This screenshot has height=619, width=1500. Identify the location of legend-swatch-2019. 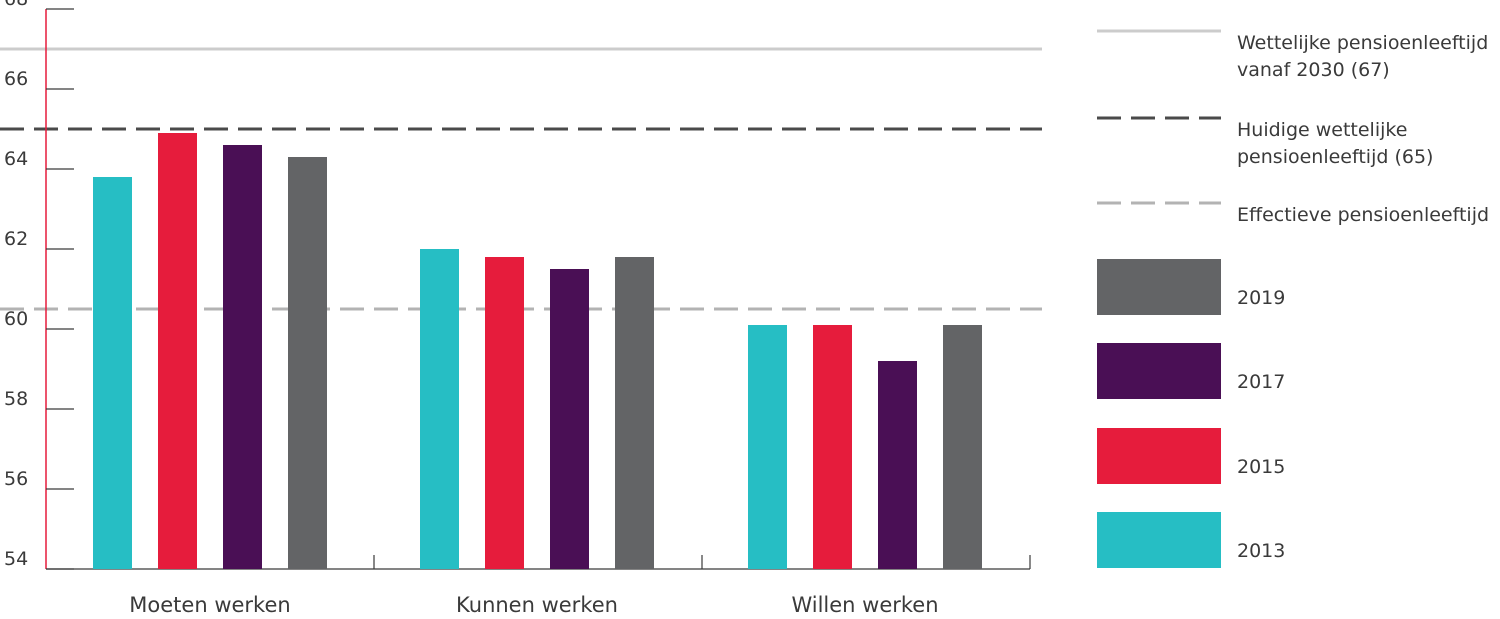
(1159, 287).